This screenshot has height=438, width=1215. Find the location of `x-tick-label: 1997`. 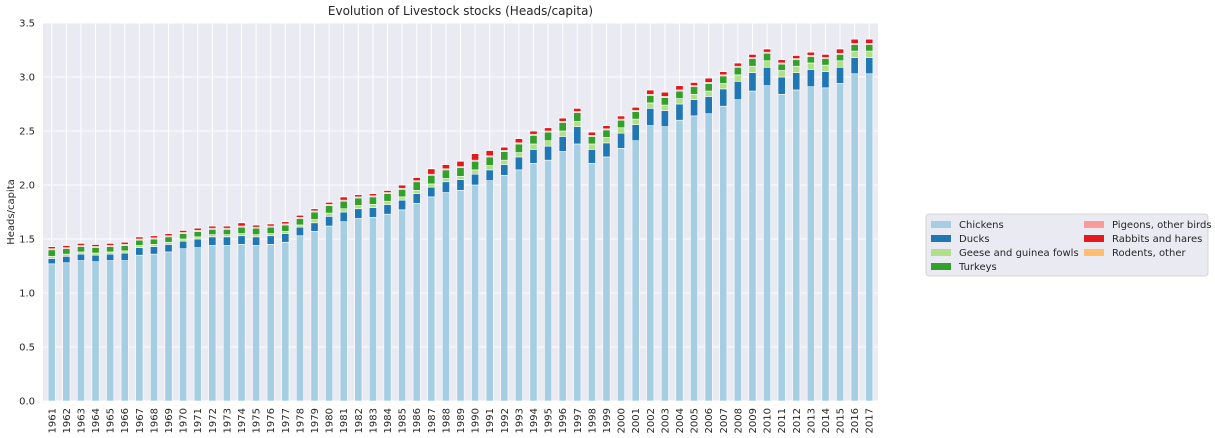

x-tick-label: 1997 is located at coordinates (578, 420).